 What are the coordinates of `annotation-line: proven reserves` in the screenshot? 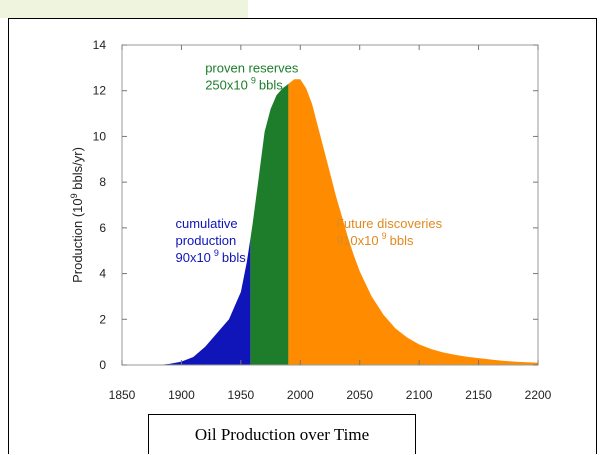 It's located at (252, 67).